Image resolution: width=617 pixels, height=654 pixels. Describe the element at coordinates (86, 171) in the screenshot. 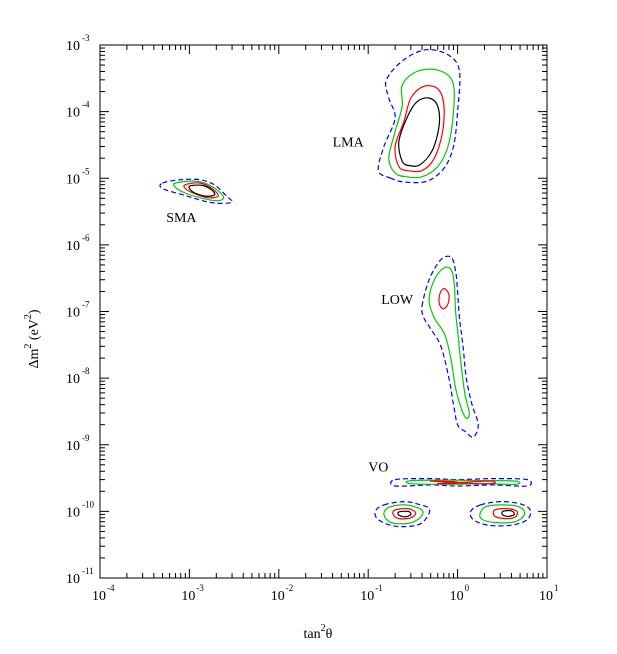

I see `y-tick-exponent: -5` at that location.